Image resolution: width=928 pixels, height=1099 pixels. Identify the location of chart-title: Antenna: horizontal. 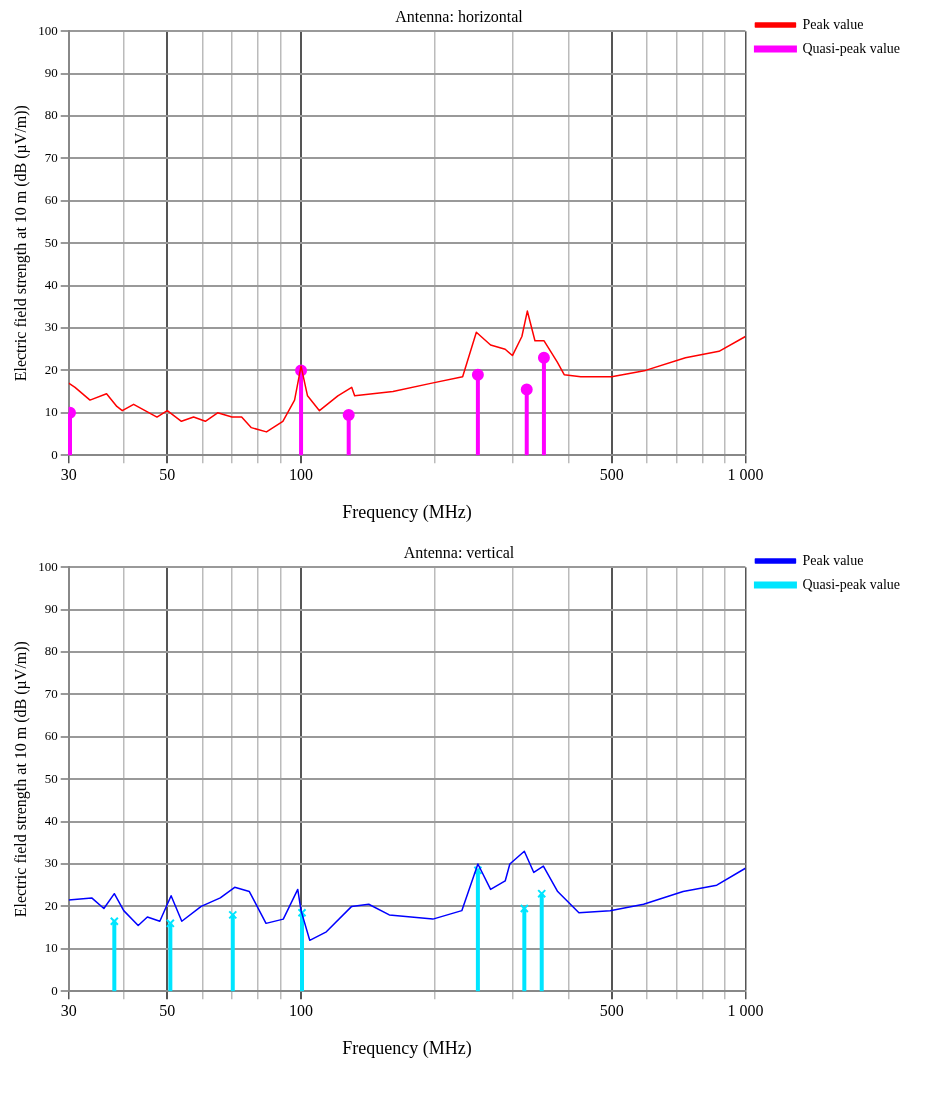
(459, 16).